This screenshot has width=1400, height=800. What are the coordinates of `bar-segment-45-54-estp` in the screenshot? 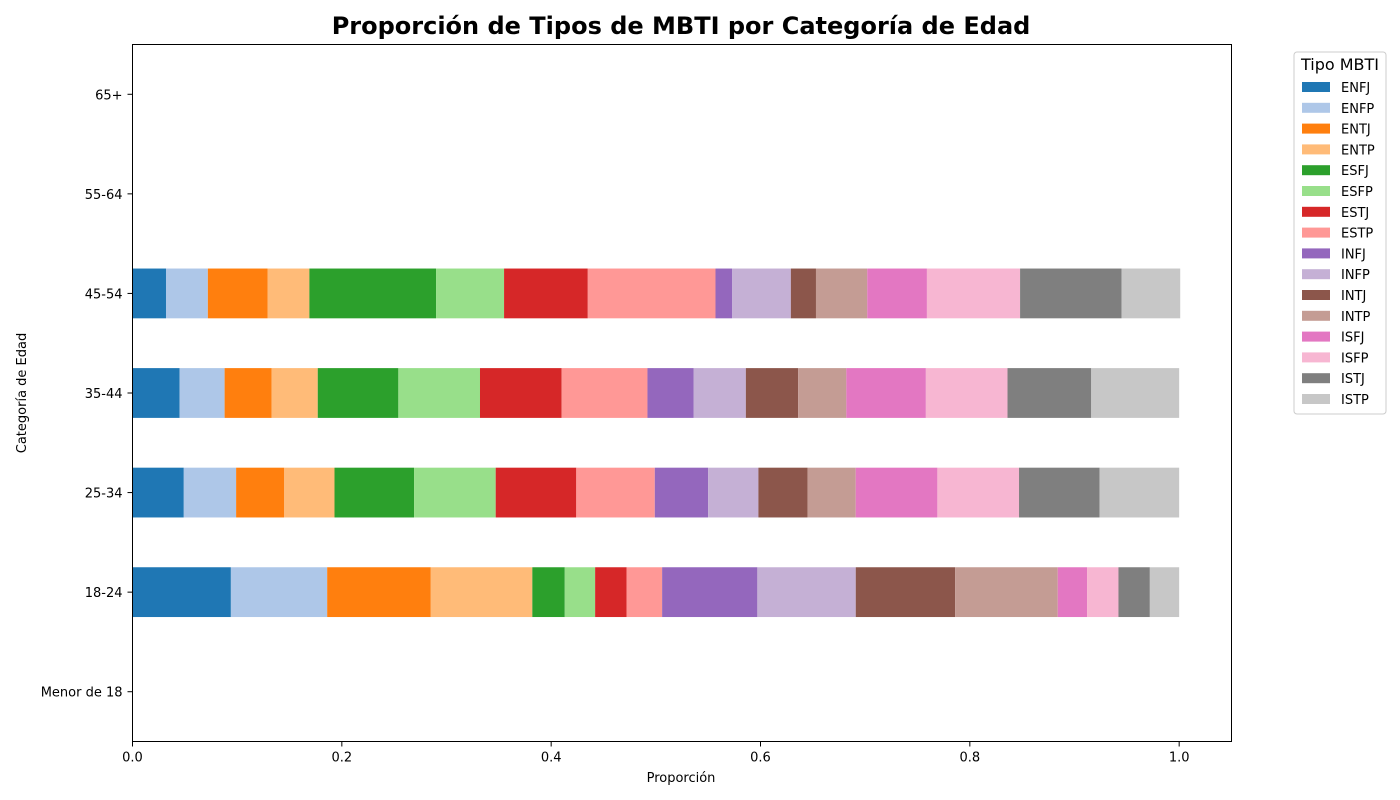 It's located at (651, 293).